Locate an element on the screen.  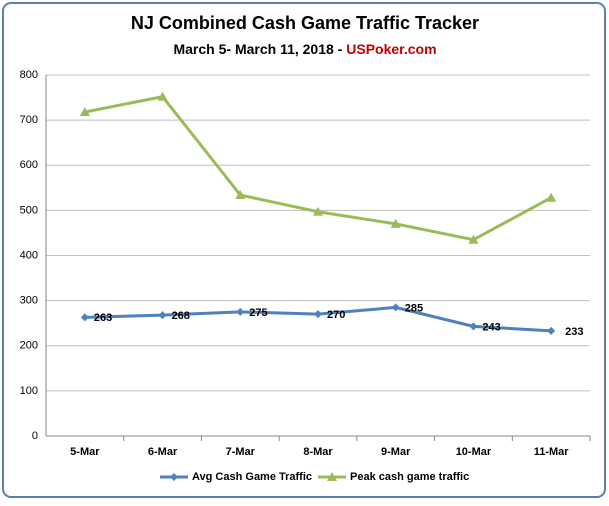
x-tick-label: 9-Mar is located at coordinates (396, 452).